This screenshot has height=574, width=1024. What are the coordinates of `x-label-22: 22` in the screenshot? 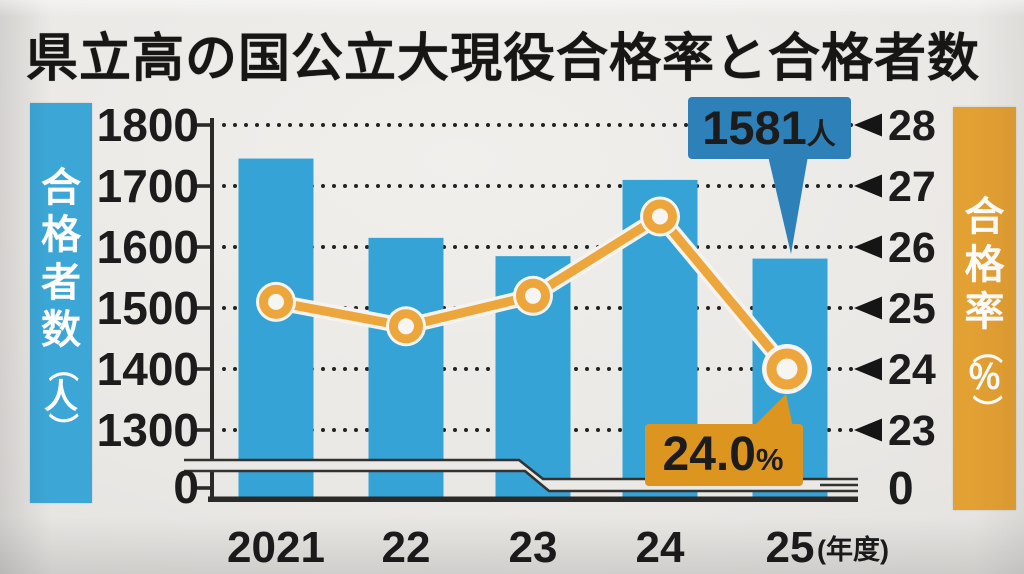 It's located at (406, 547).